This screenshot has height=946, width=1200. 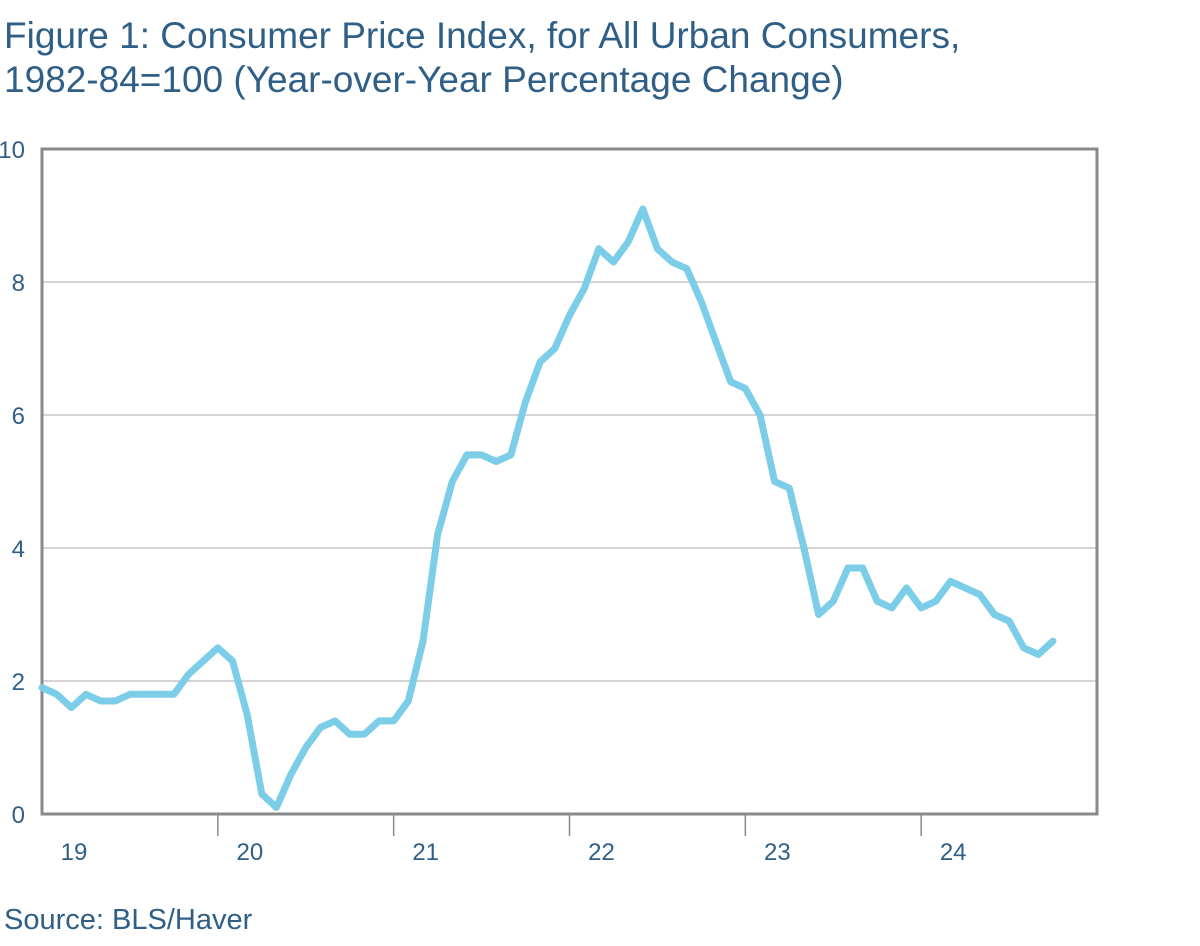 What do you see at coordinates (514, 840) in the screenshot?
I see `x-axis-ticks: 19 20 21 22 23 24` at bounding box center [514, 840].